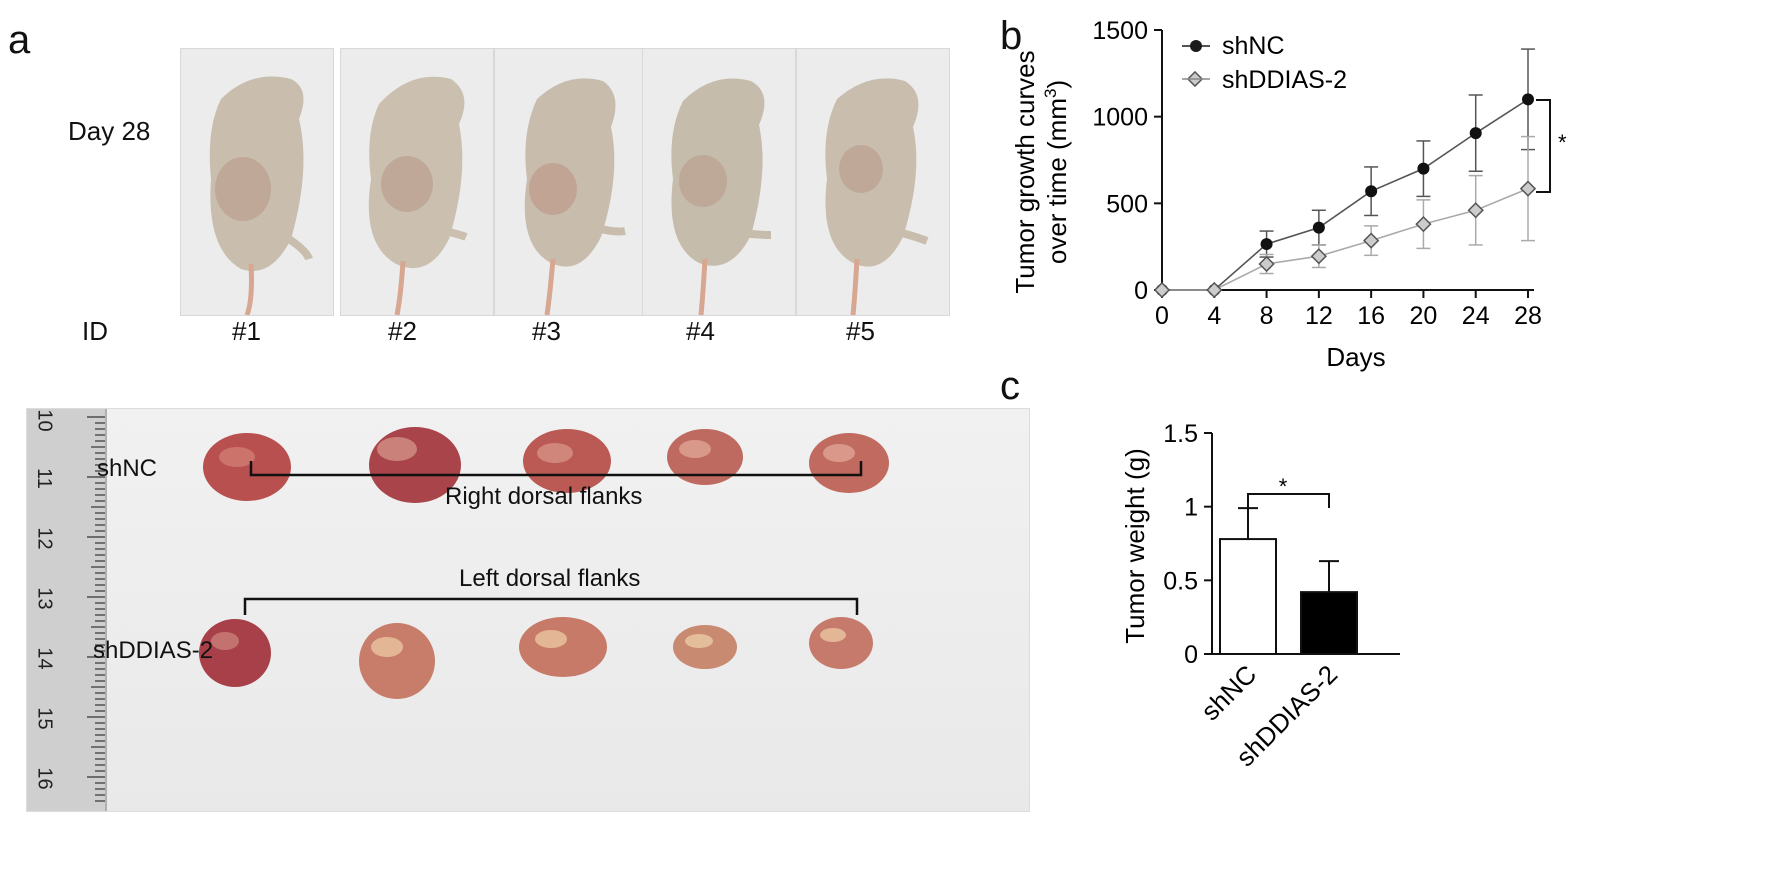  Describe the element at coordinates (402, 331) in the screenshot. I see `id-2: #2` at that location.